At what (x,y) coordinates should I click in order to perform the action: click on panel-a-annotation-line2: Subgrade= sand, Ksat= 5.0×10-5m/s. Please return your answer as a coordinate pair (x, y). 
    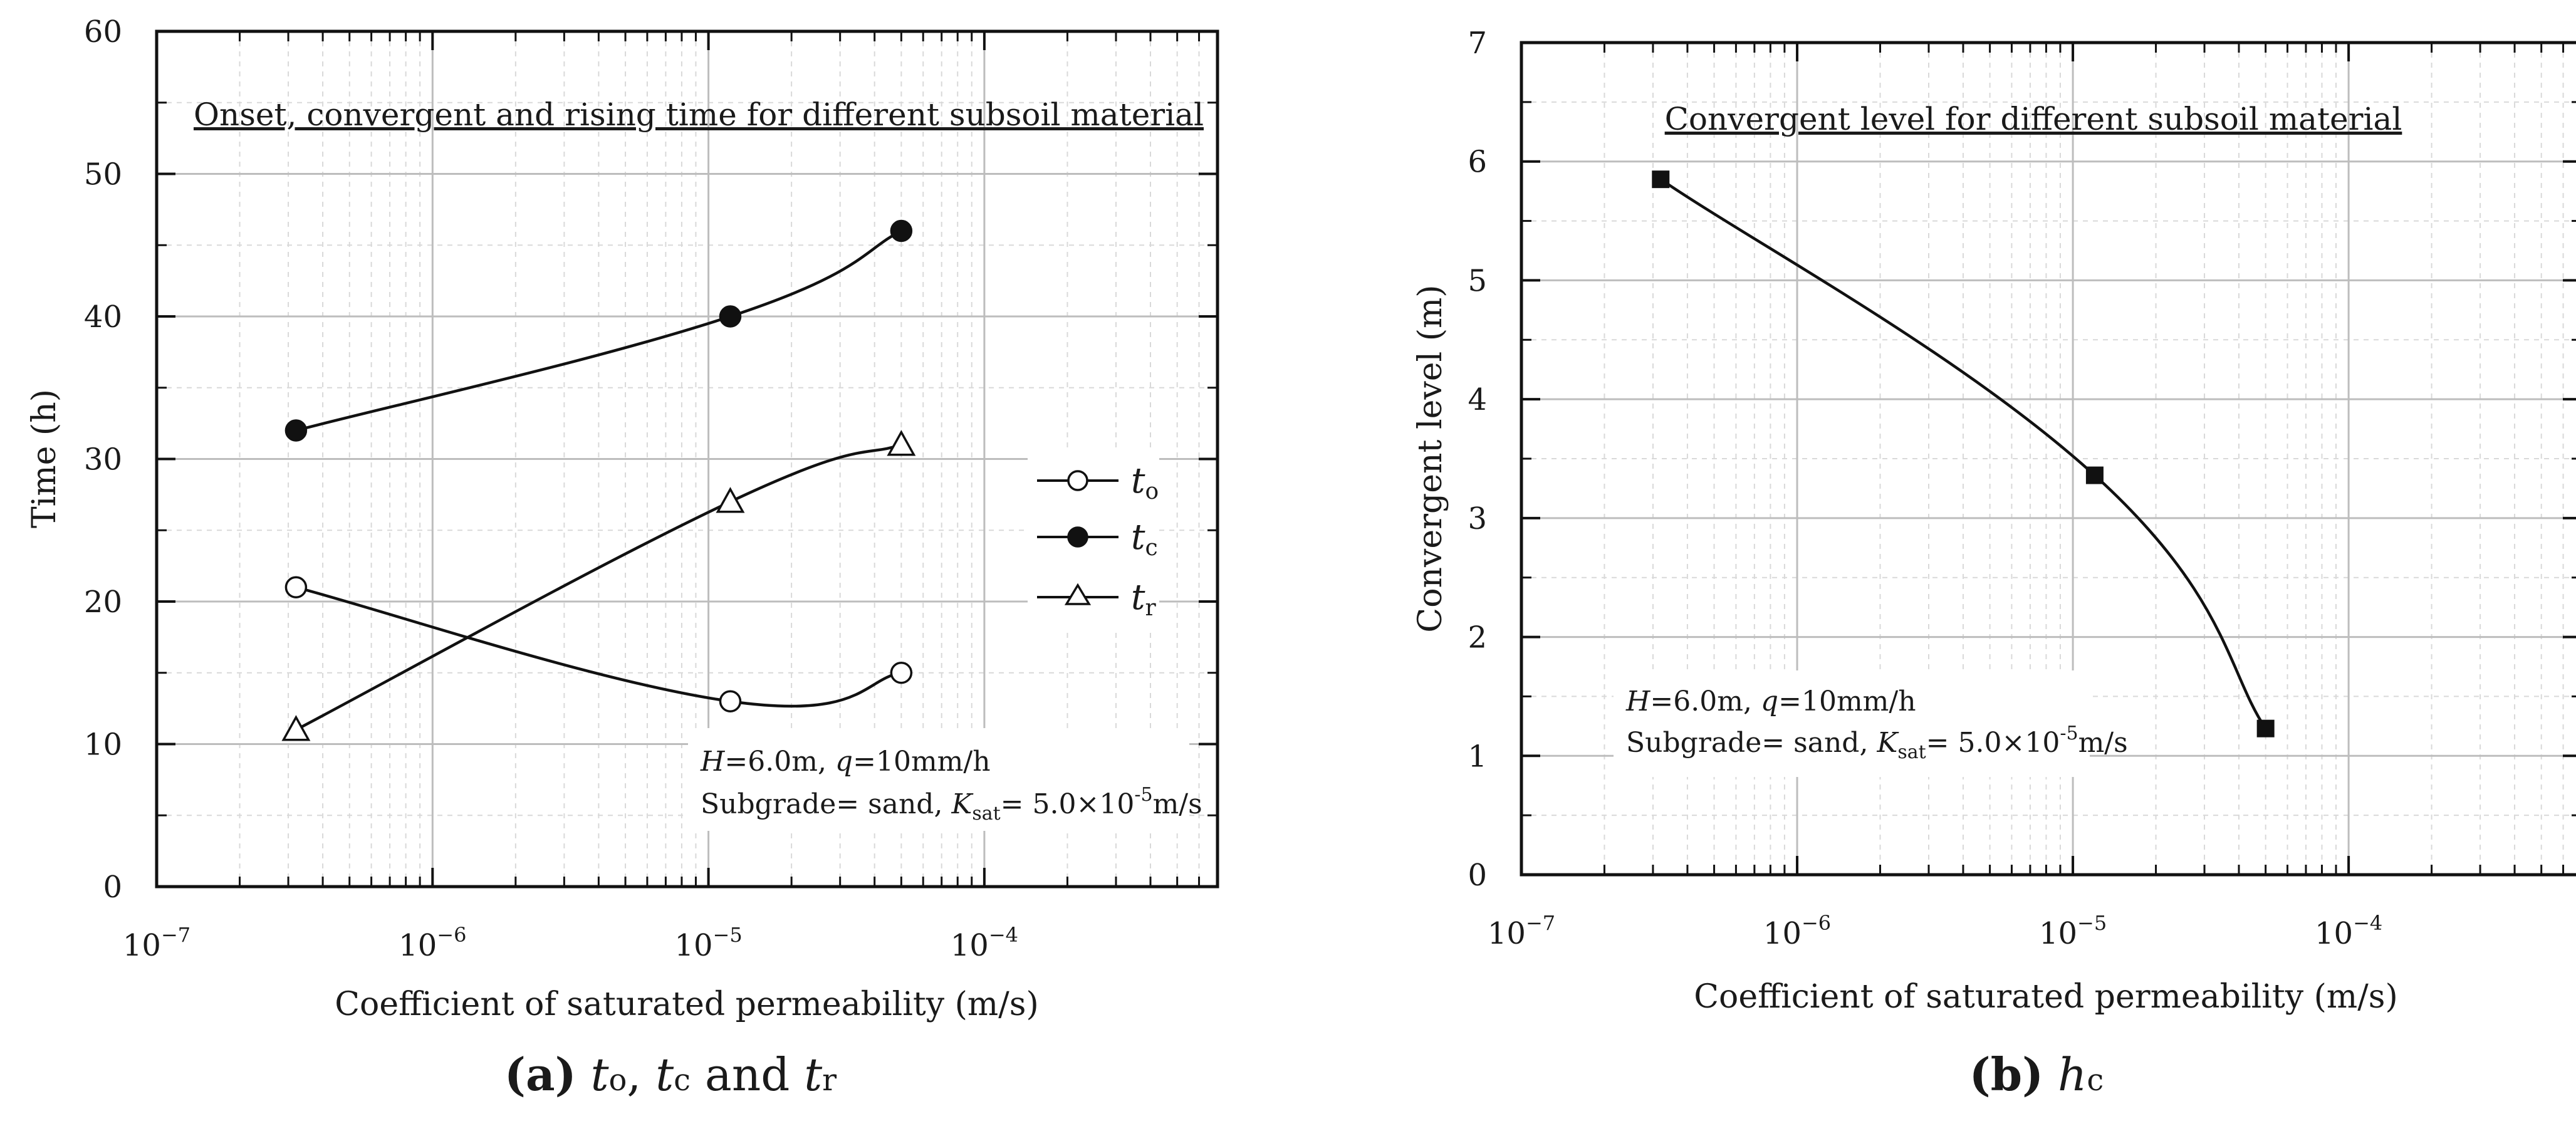
    Looking at the image, I should click on (951, 804).